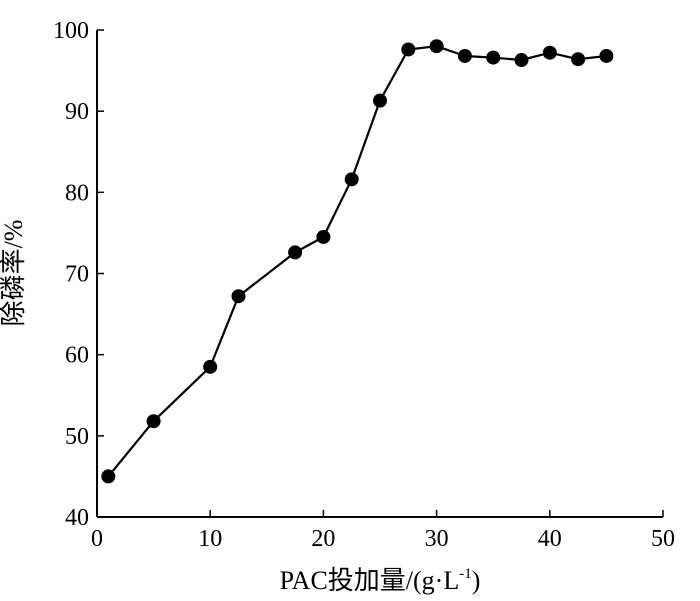  I want to click on x-axis-label: PAC投加量/(g·L-1), so click(380, 580).